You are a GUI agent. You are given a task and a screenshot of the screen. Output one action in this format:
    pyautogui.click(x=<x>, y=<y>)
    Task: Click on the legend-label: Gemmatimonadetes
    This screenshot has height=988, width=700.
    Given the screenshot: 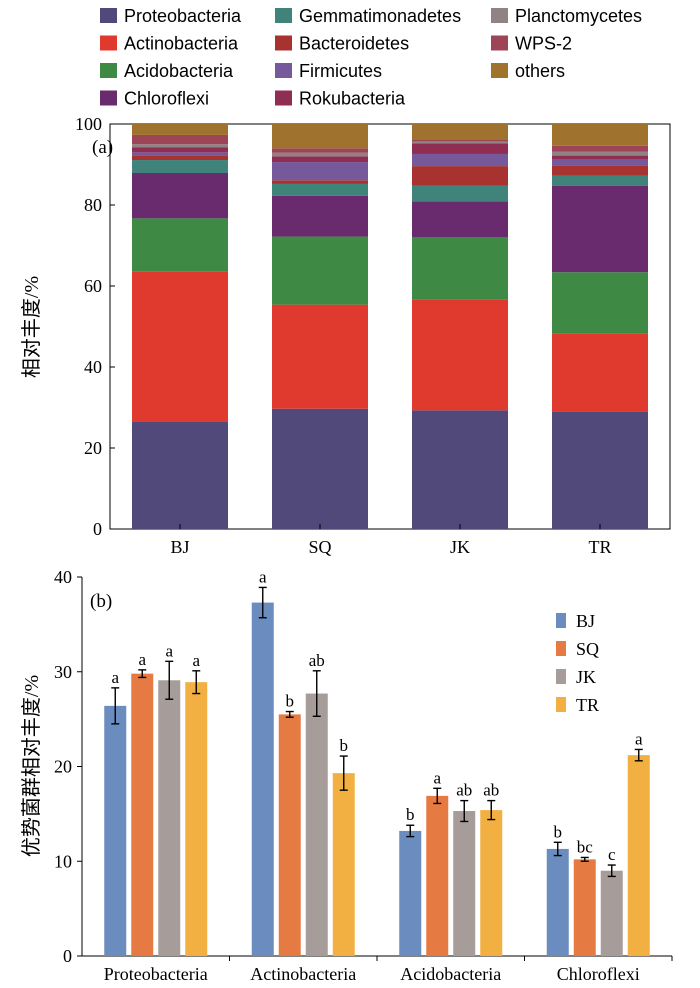 What is the action you would take?
    pyautogui.click(x=380, y=16)
    